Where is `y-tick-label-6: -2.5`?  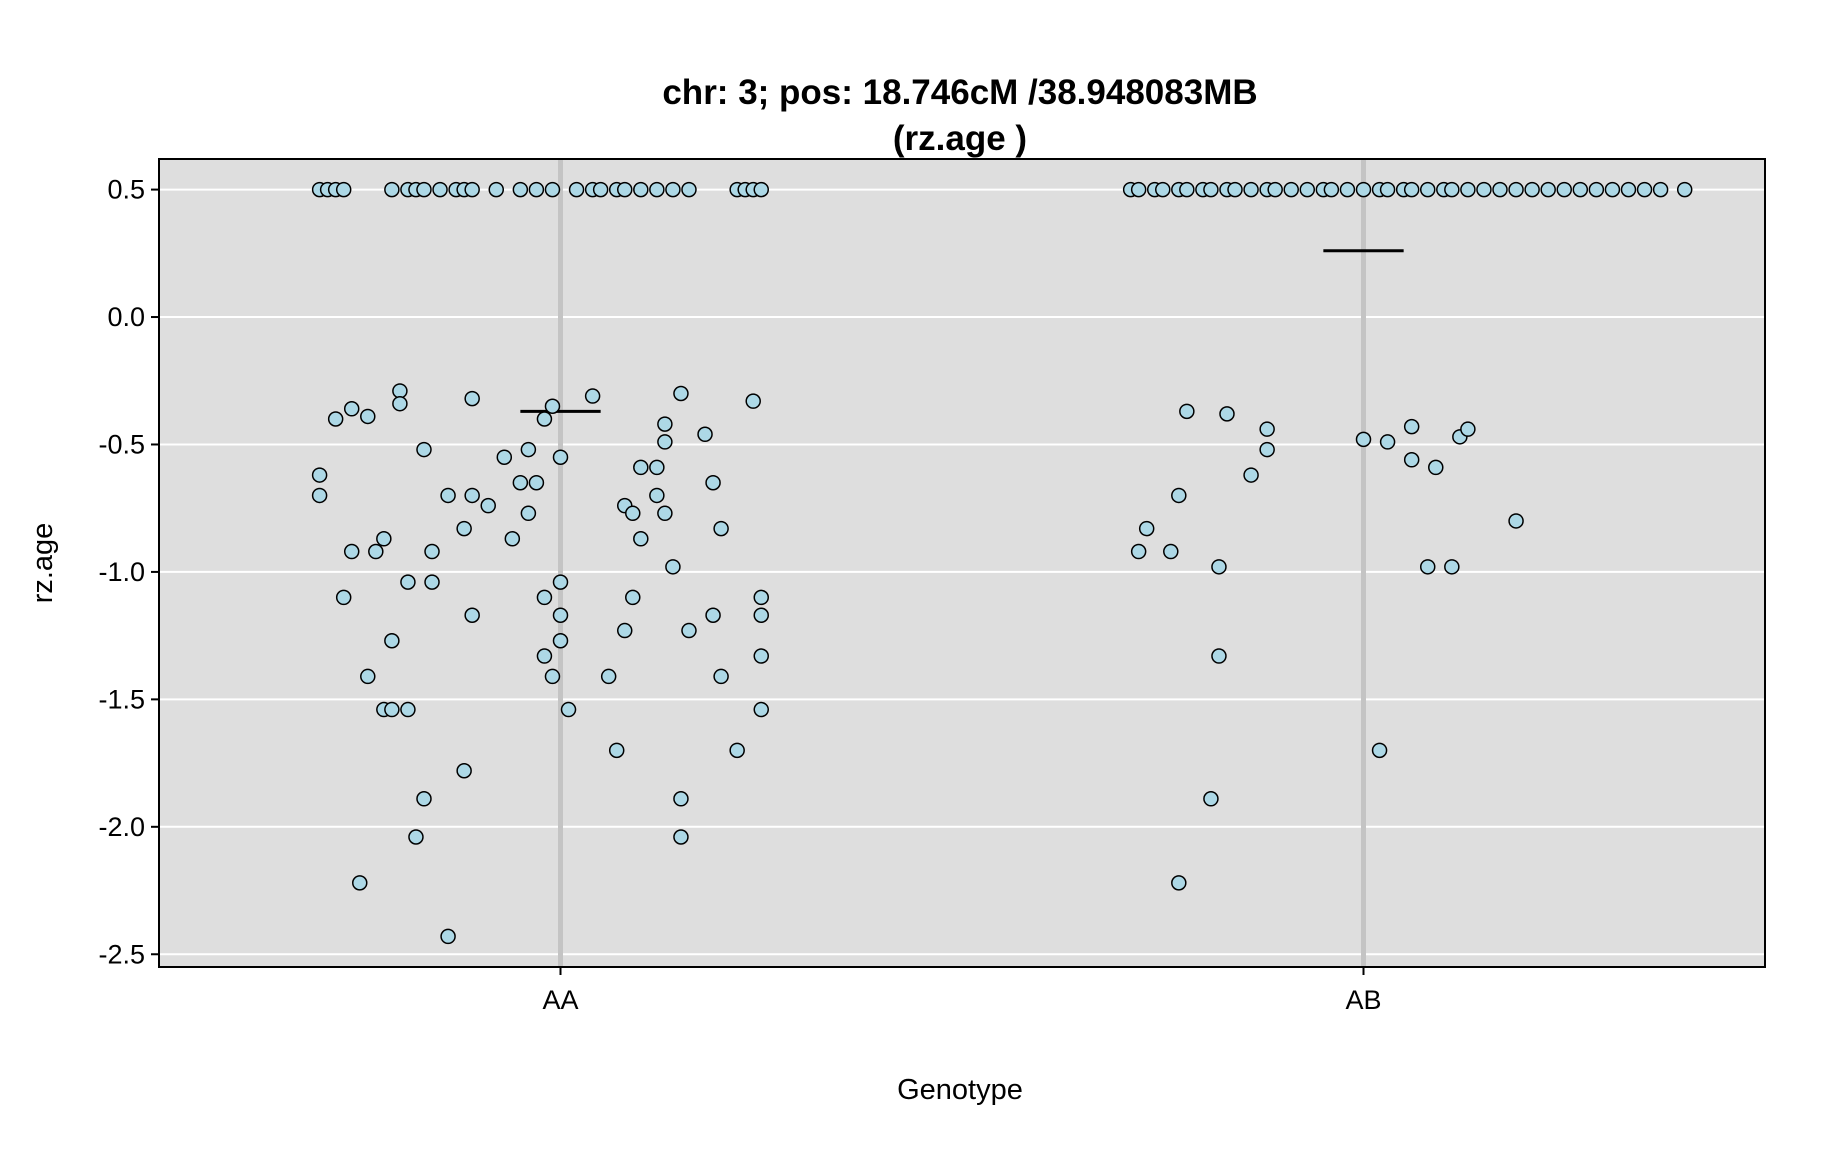 y-tick-label-6: -2.5 is located at coordinates (121, 954).